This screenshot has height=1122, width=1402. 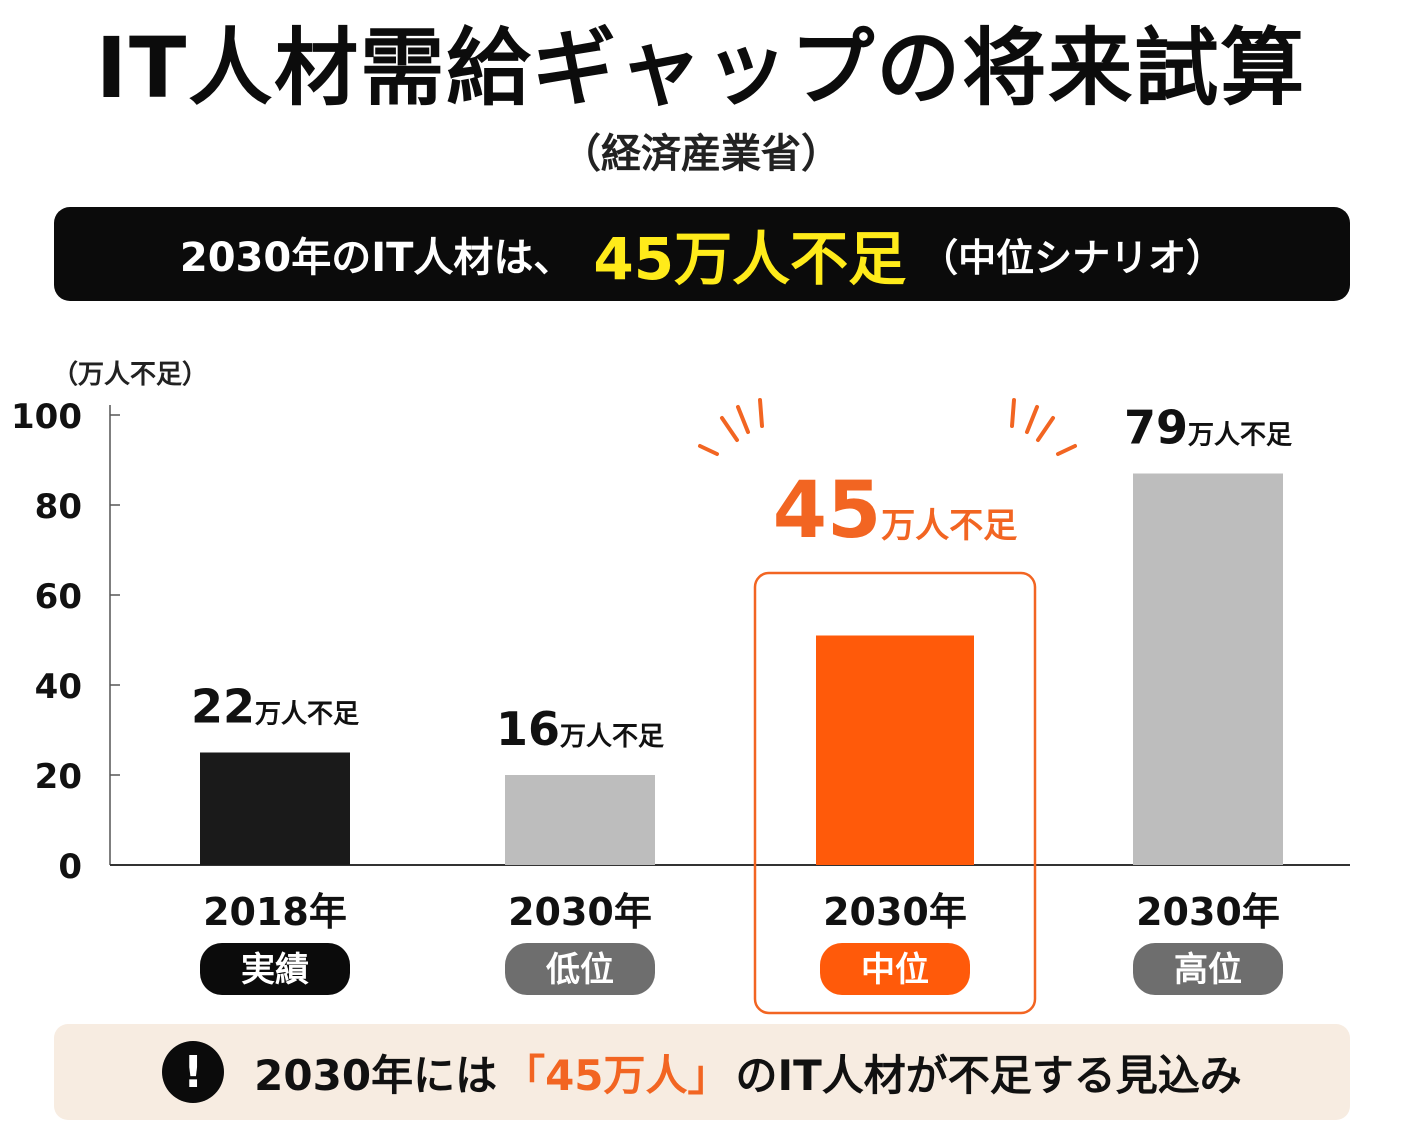 I want to click on value-label-2: 16万人不足, so click(x=580, y=729).